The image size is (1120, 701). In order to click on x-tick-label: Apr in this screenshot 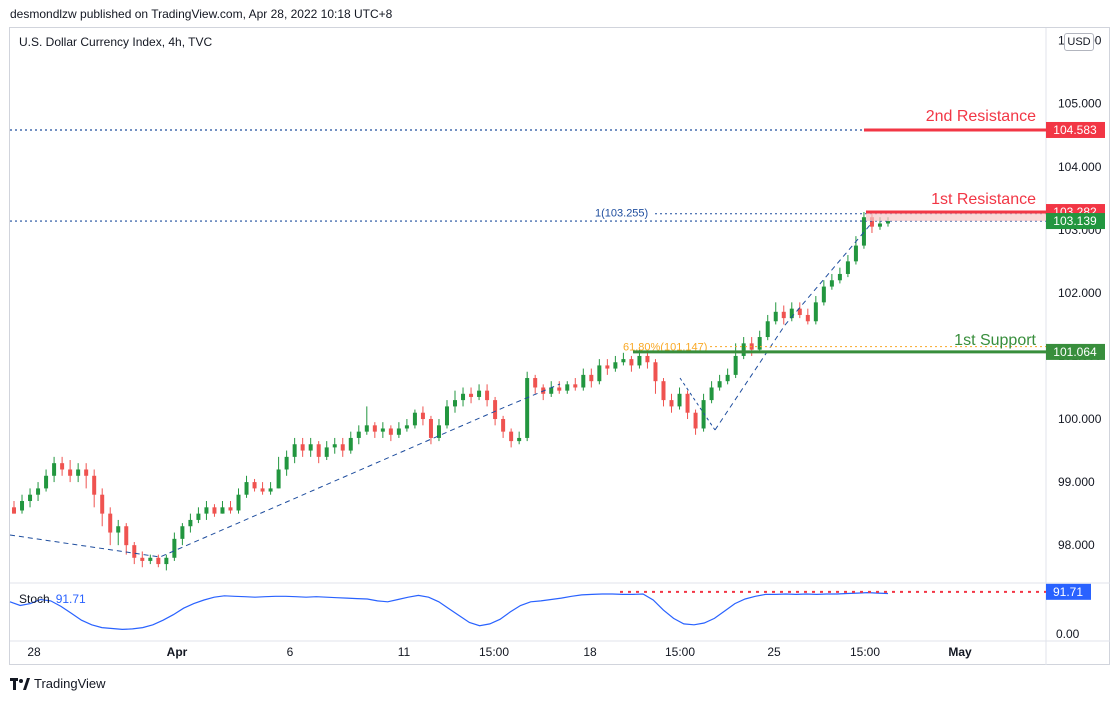, I will do `click(177, 652)`.